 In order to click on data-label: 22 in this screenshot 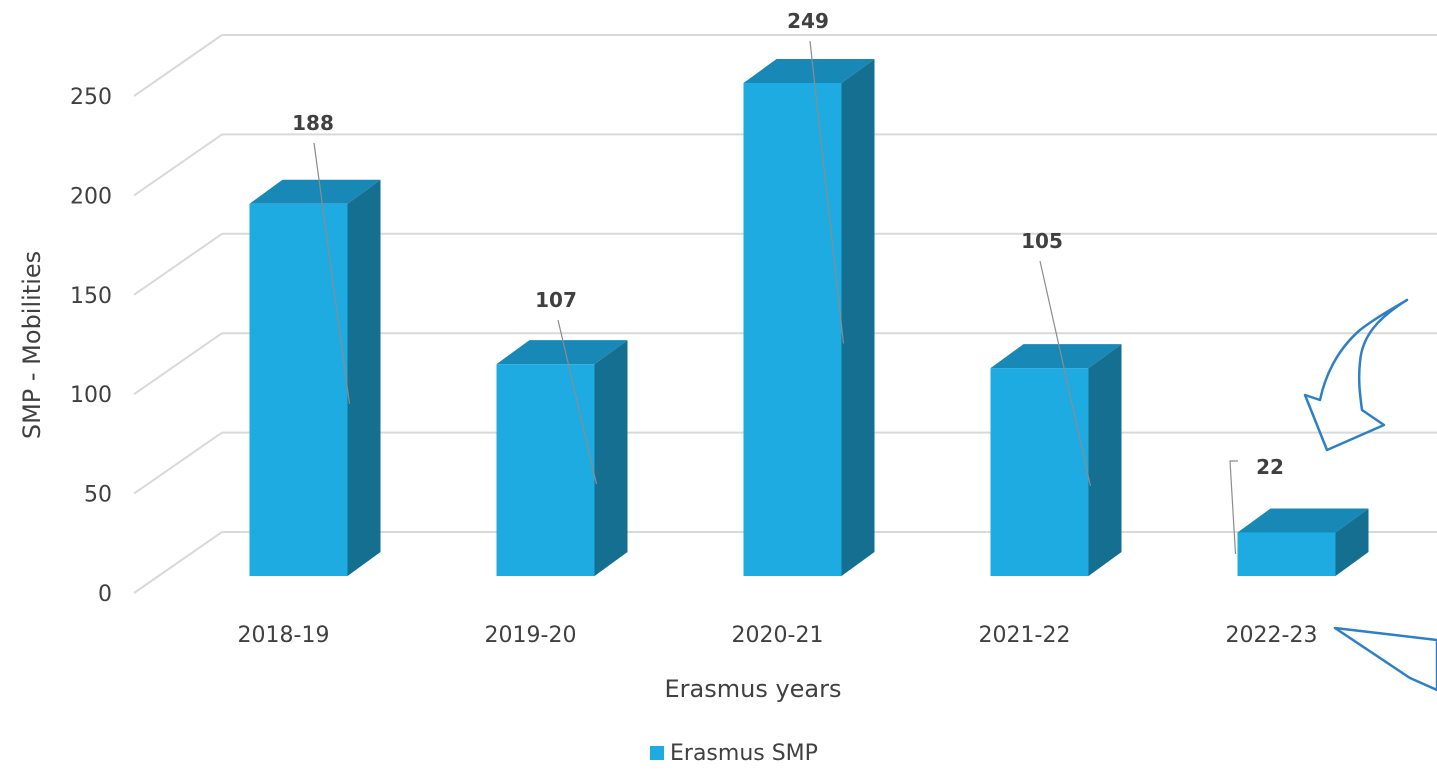, I will do `click(1270, 467)`.